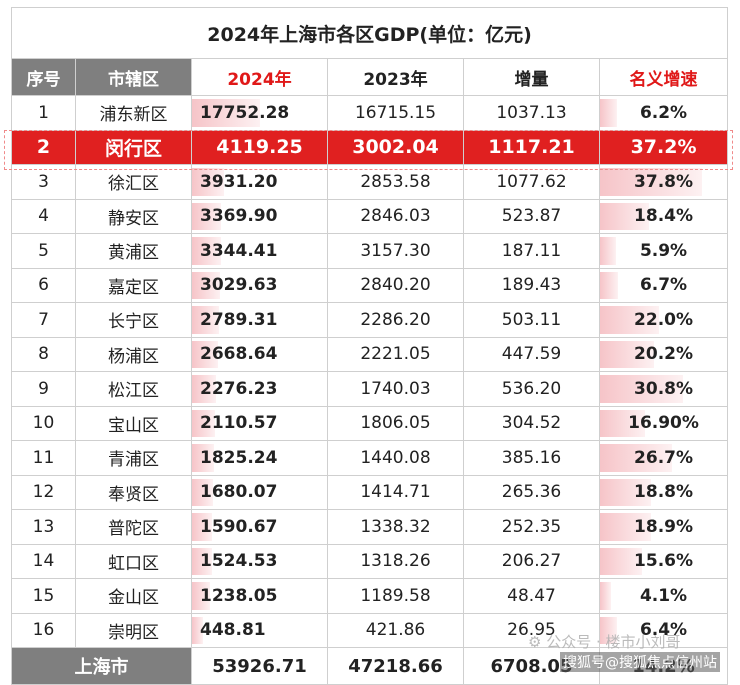  What do you see at coordinates (43, 320) in the screenshot?
I see `cell-seq: 7` at bounding box center [43, 320].